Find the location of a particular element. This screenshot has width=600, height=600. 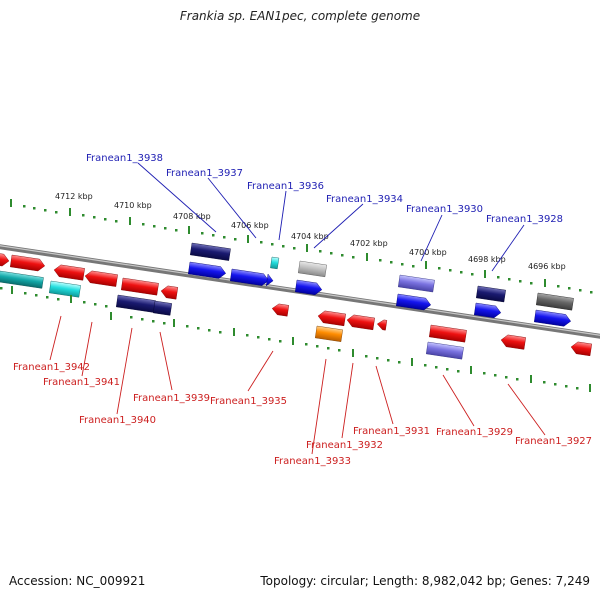

gene-label-franean1-3931: Franean1_3931 is located at coordinates (391, 431).